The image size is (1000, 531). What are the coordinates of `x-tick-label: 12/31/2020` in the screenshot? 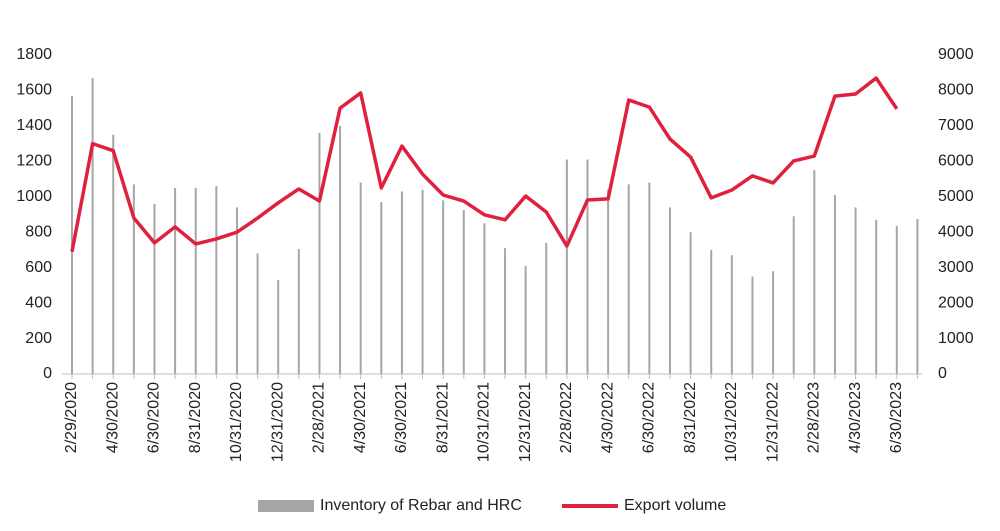 It's located at (277, 422).